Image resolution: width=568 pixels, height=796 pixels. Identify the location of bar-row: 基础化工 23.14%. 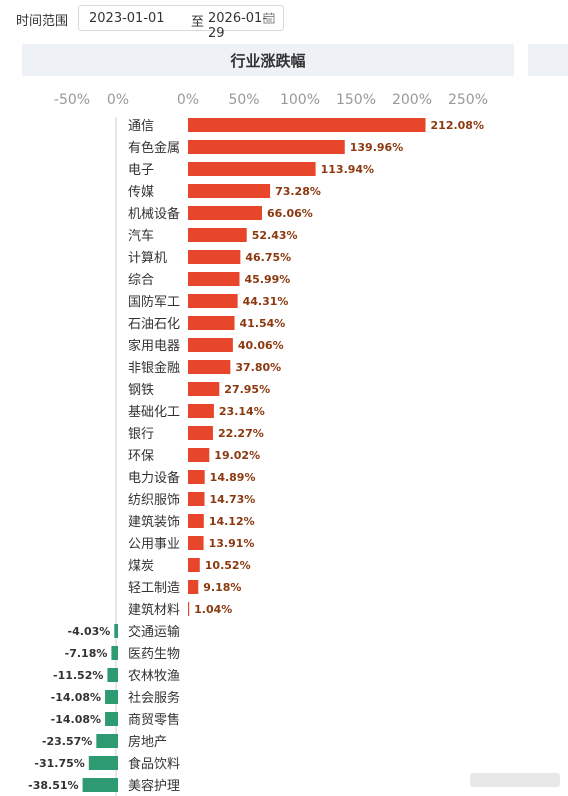
(196, 412).